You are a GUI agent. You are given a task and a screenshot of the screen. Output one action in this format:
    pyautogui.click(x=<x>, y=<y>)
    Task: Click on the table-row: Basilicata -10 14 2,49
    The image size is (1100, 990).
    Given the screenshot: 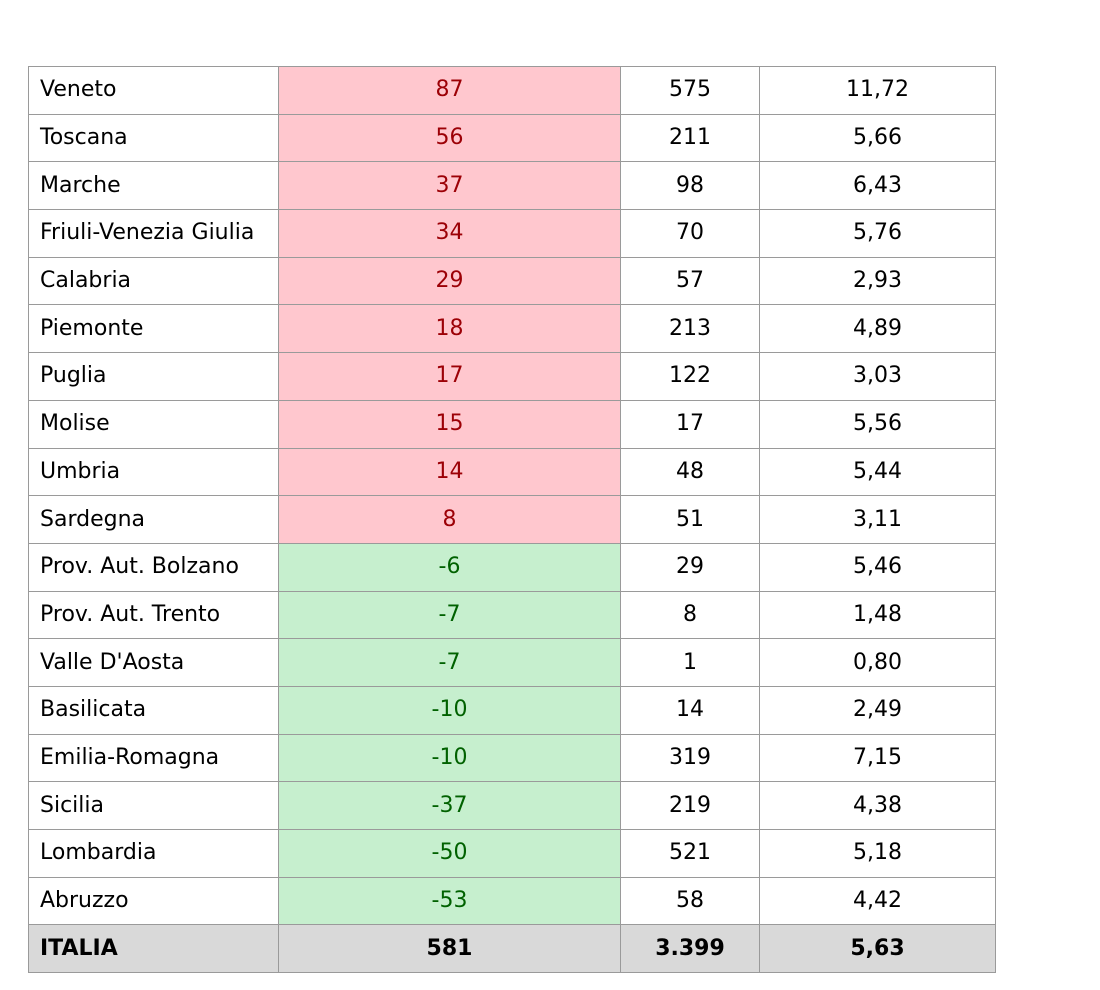 What is the action you would take?
    pyautogui.click(x=512, y=710)
    